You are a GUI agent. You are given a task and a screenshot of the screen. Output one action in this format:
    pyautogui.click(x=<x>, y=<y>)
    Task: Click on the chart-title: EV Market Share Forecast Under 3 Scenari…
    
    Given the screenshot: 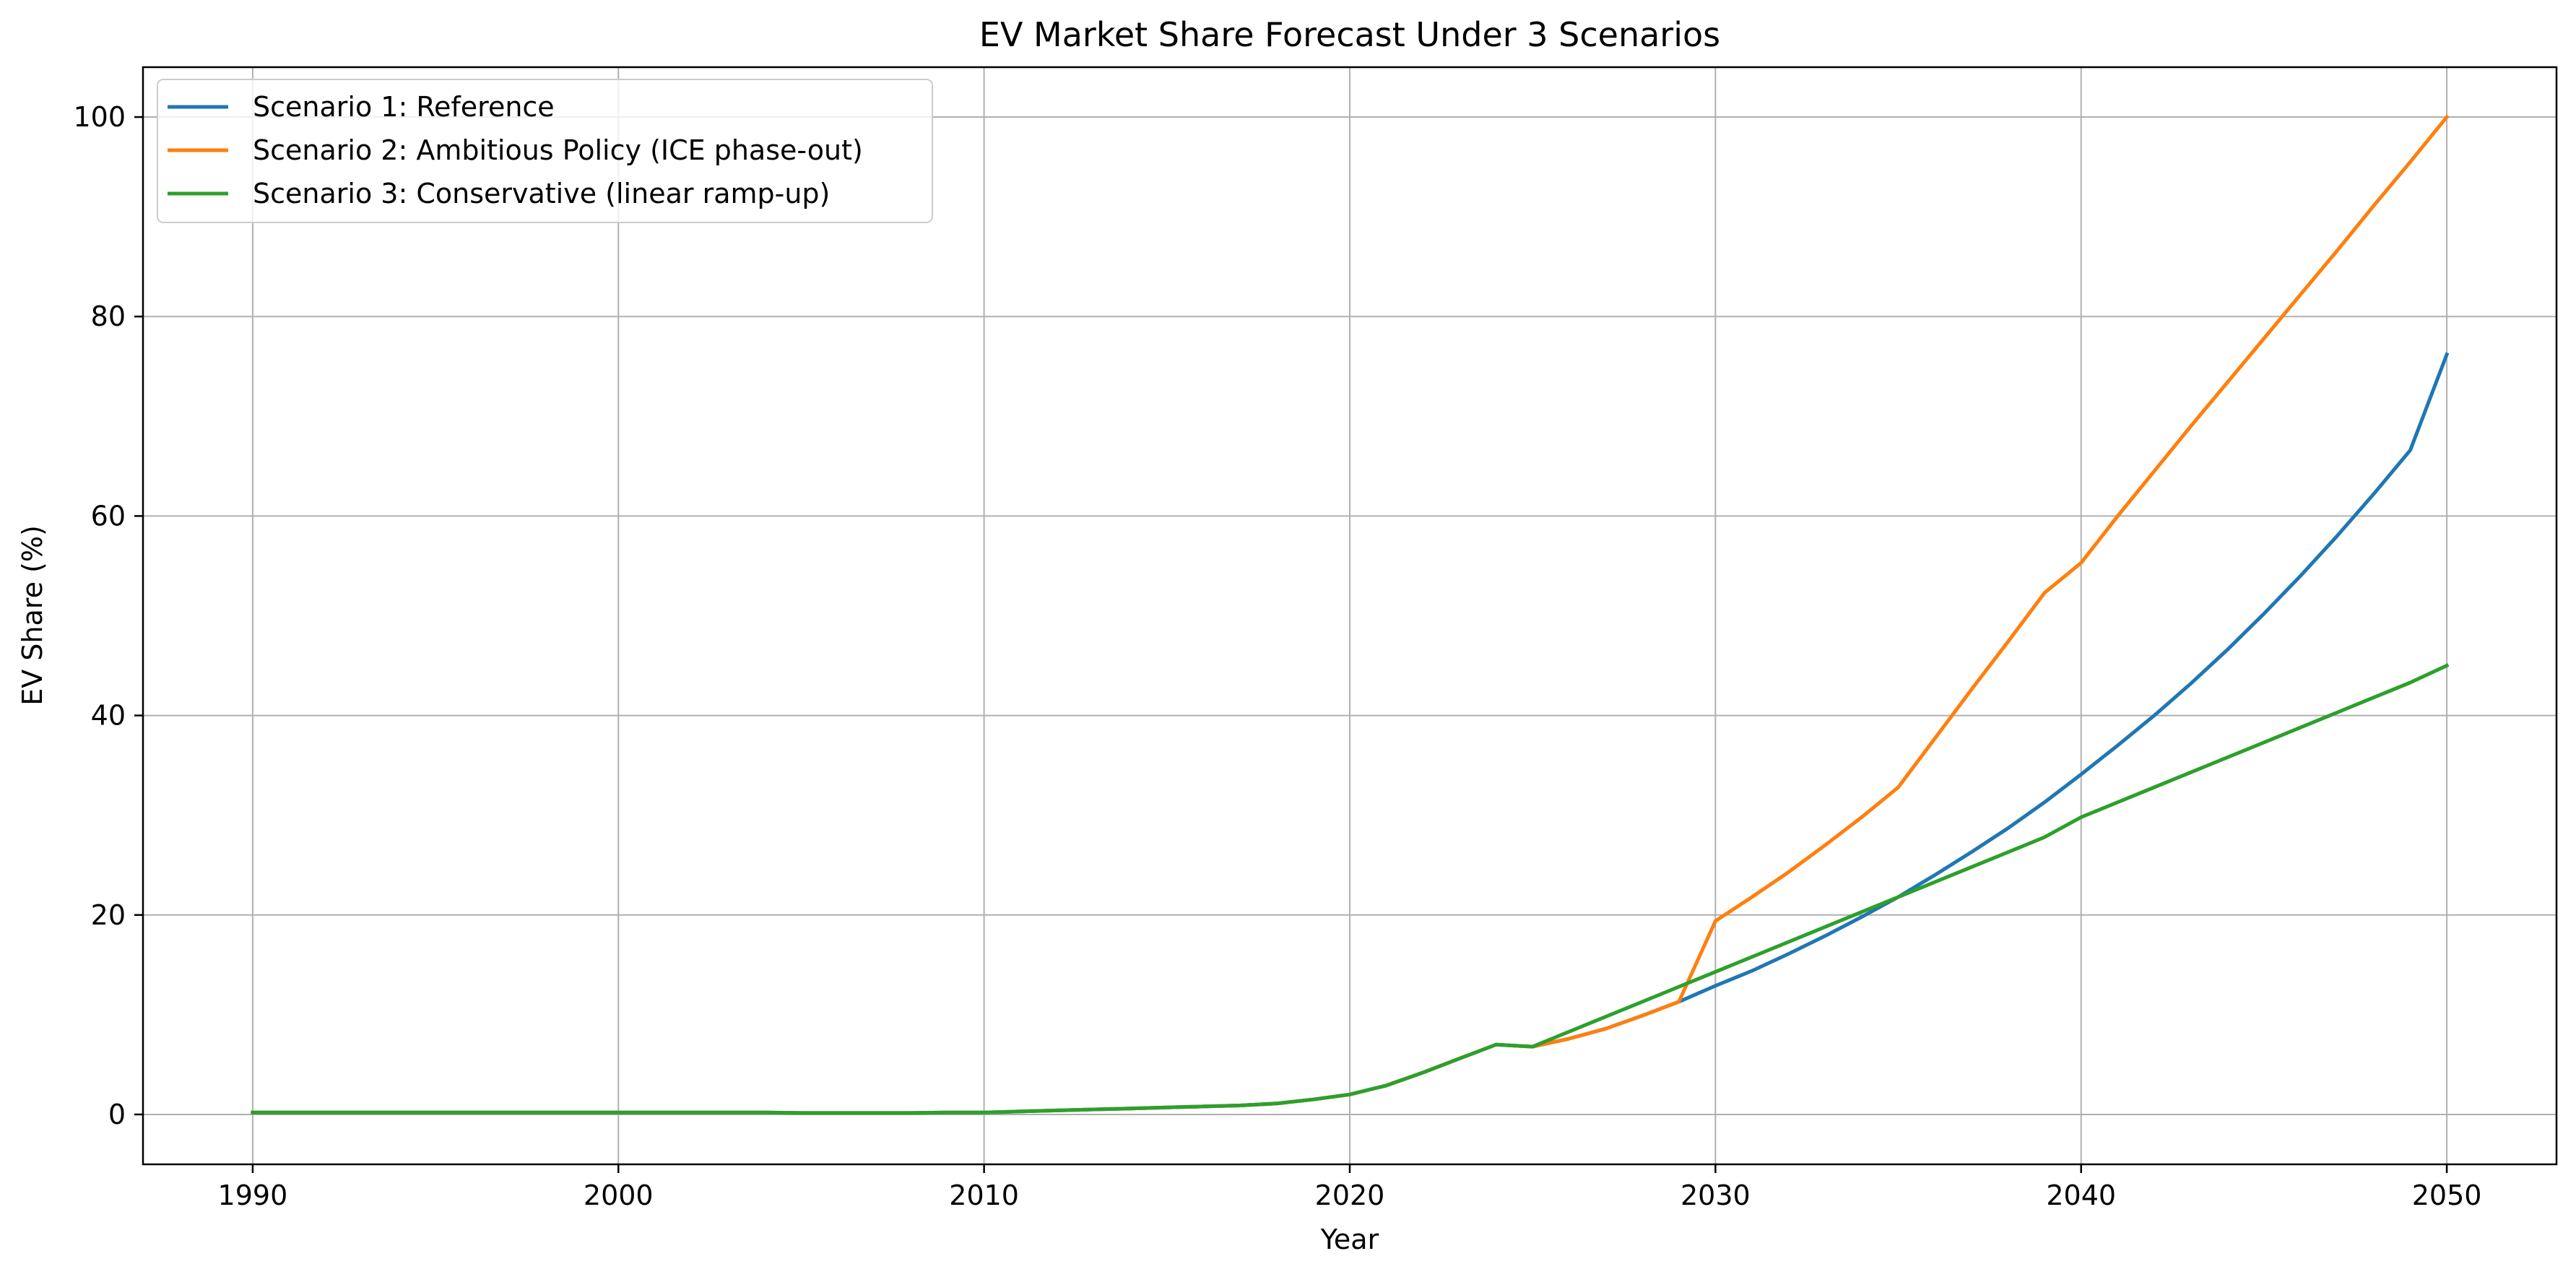 What is the action you would take?
    pyautogui.click(x=1349, y=34)
    